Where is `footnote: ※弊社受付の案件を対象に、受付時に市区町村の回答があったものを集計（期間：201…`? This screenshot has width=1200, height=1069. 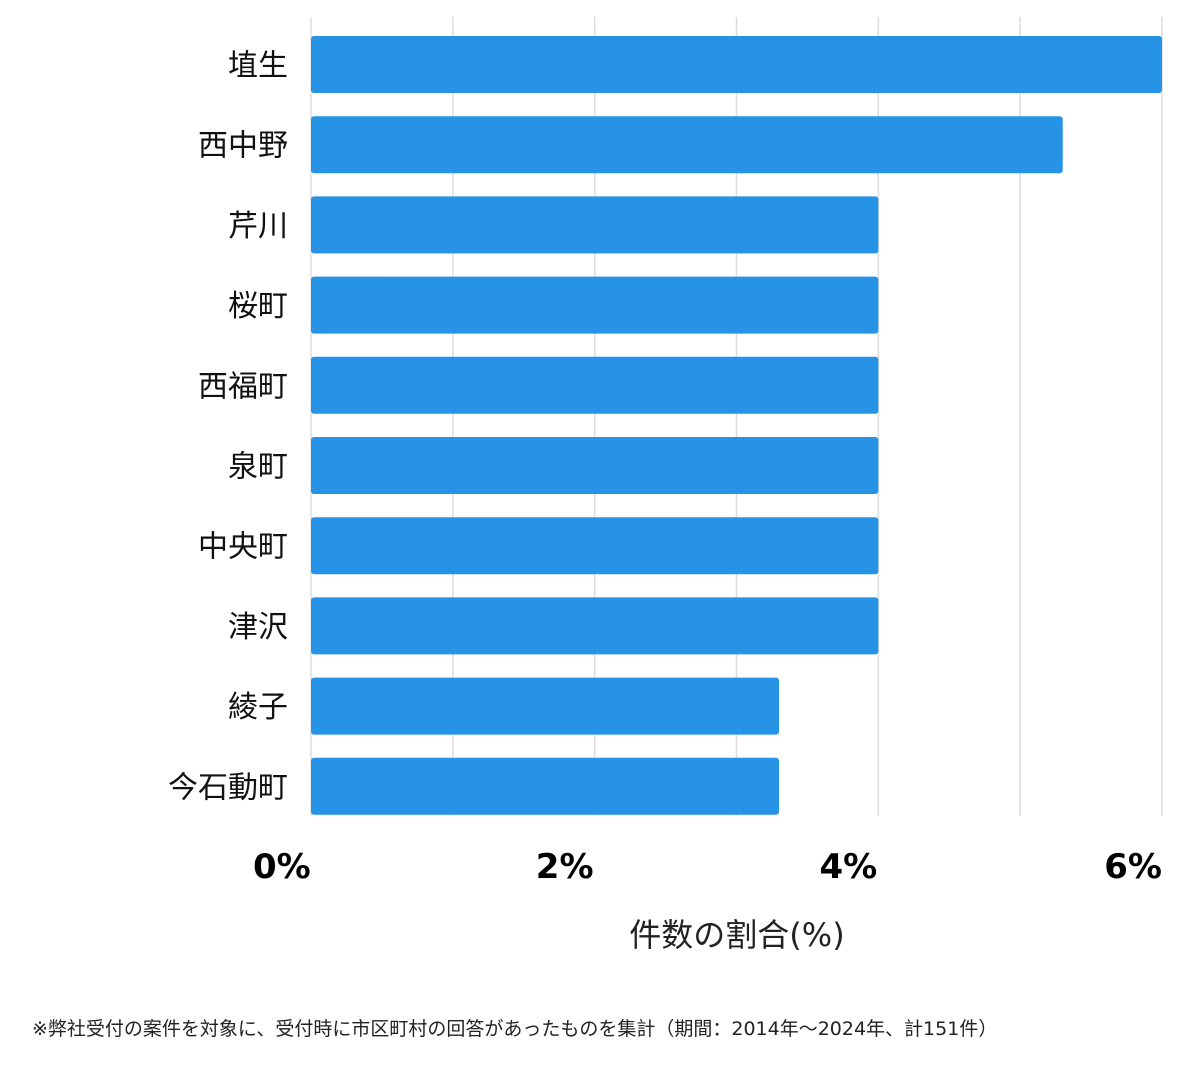
footnote: ※弊社受付の案件を対象に、受付時に市区町村の回答があったものを集計（期間：201… is located at coordinates (515, 1029).